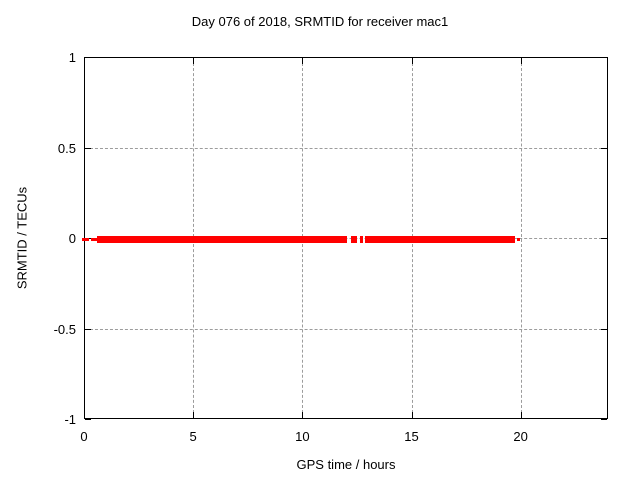 The width and height of the screenshot is (640, 480). I want to click on y-tick-right--1, so click(604, 419).